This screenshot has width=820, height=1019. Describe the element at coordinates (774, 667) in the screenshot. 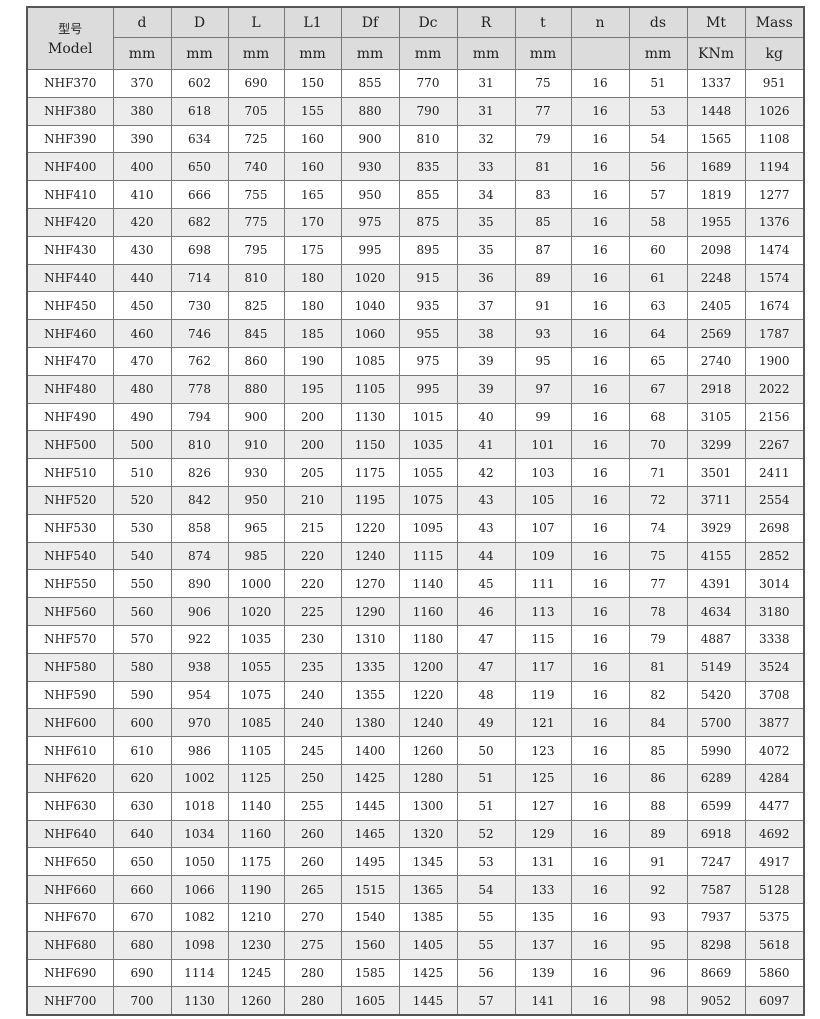

I see `value-cell: 3524` at that location.